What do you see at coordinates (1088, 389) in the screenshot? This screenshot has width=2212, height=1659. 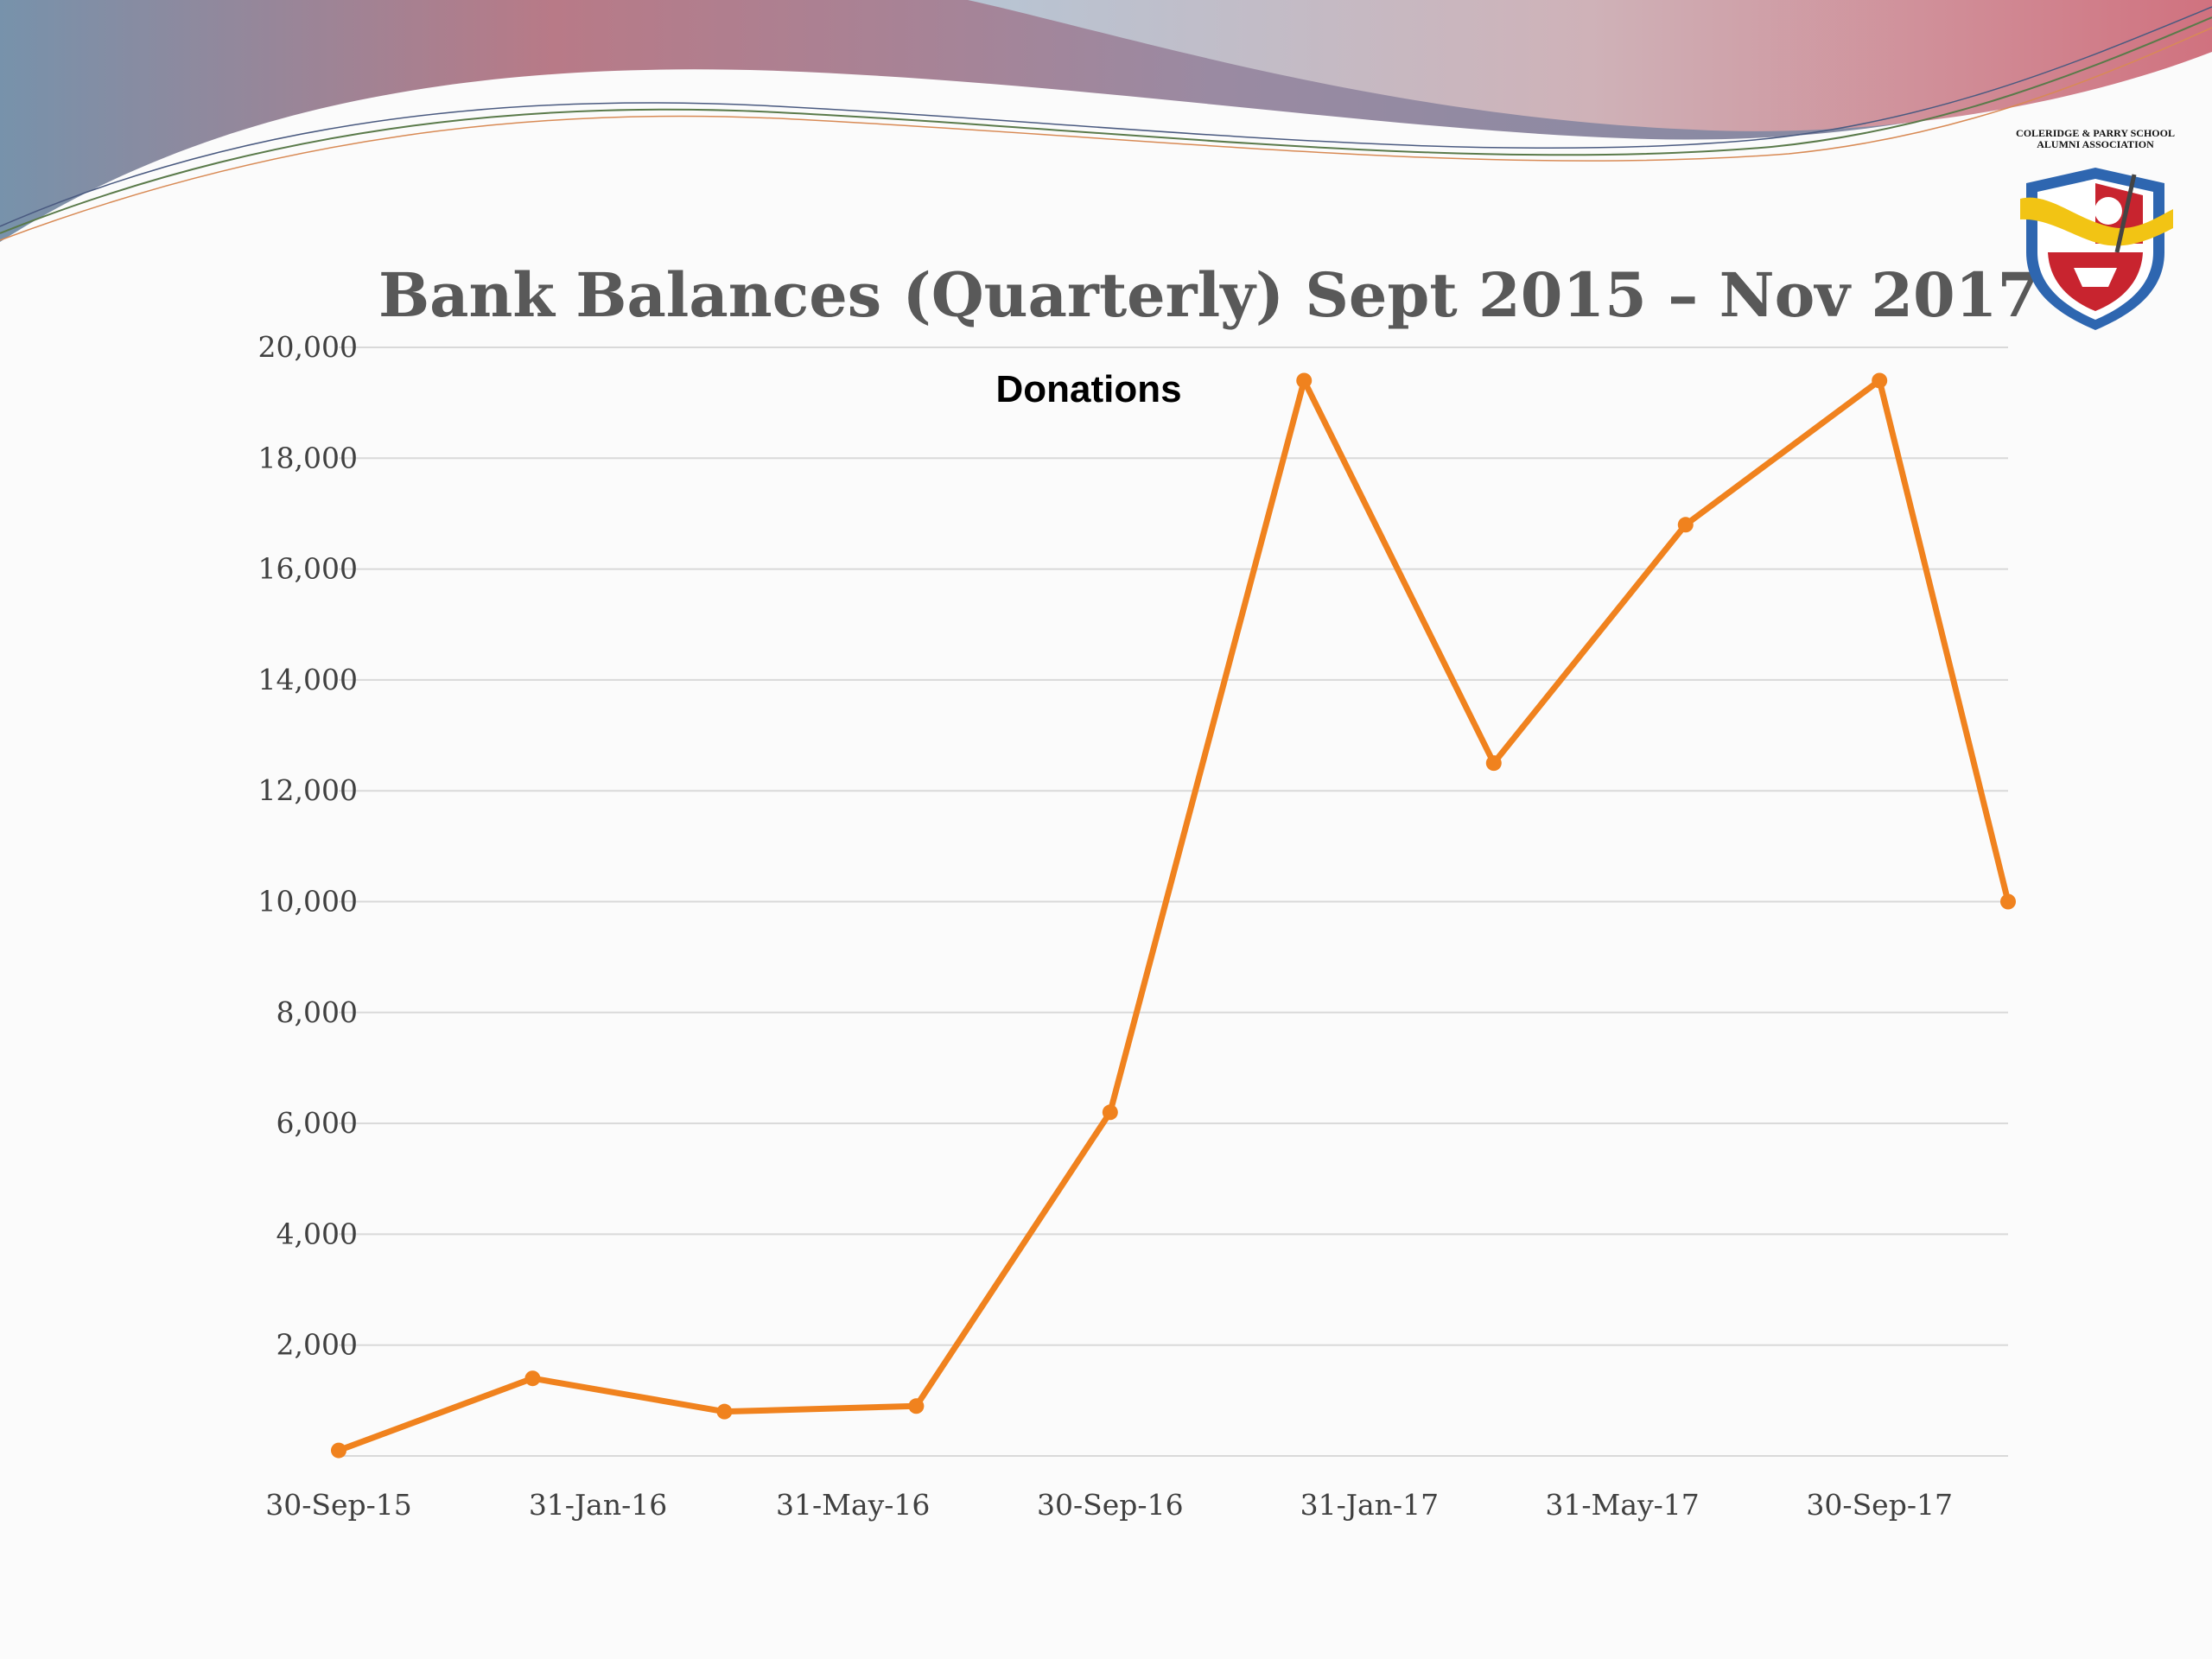 I see `chart-title: Donations` at bounding box center [1088, 389].